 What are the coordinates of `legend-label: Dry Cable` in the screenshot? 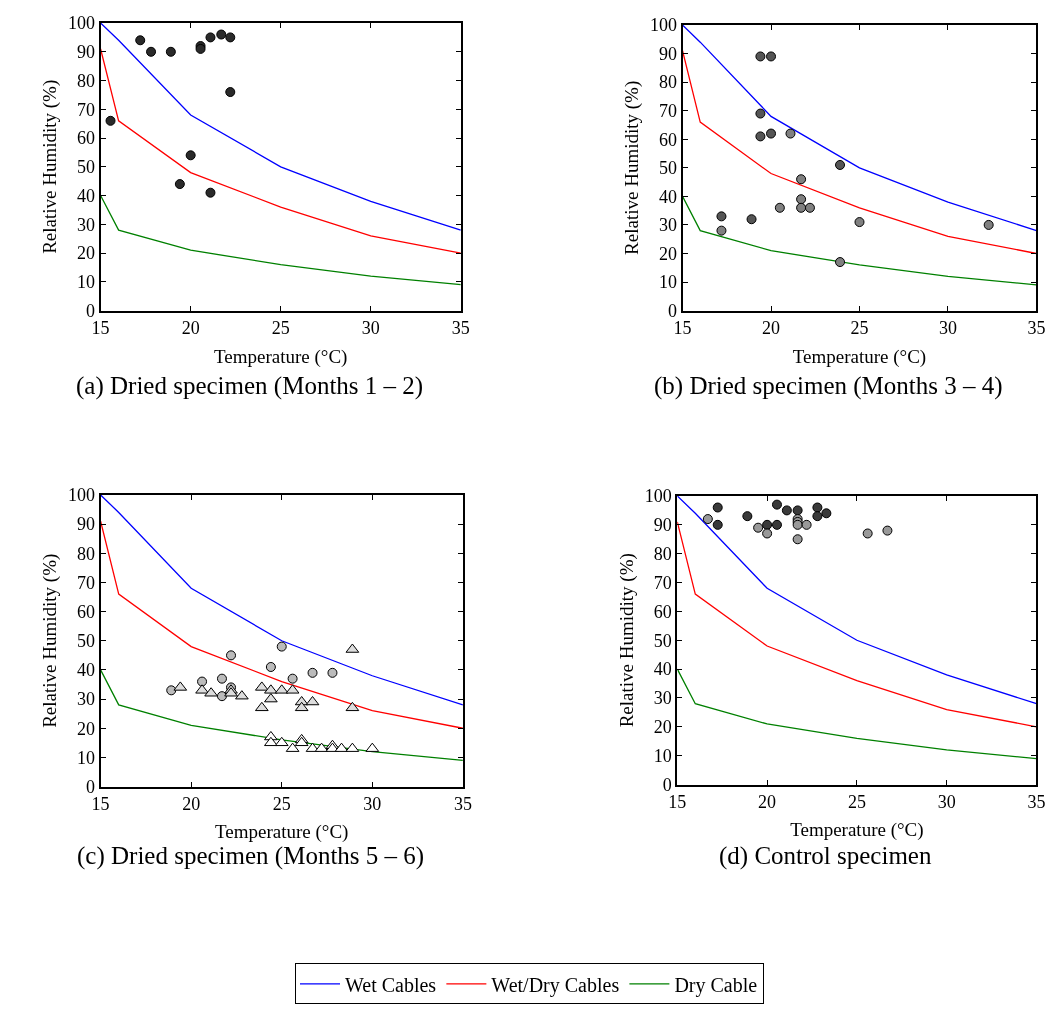 It's located at (716, 985).